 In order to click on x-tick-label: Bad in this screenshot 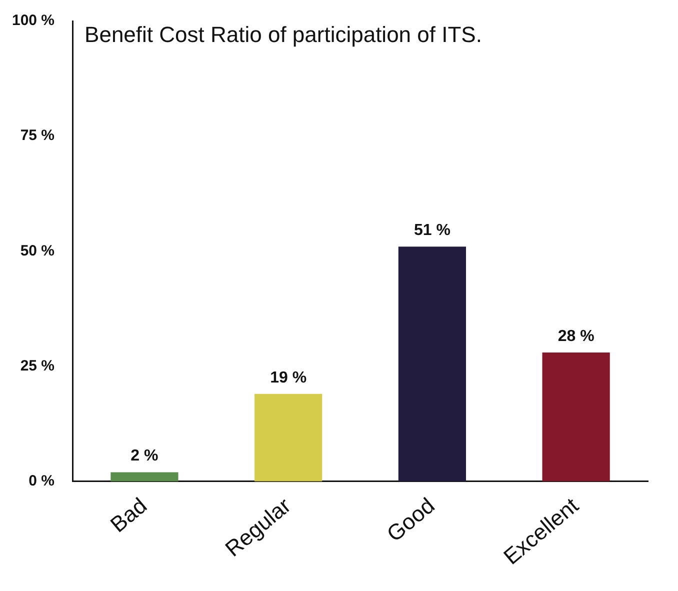, I will do `click(129, 515)`.